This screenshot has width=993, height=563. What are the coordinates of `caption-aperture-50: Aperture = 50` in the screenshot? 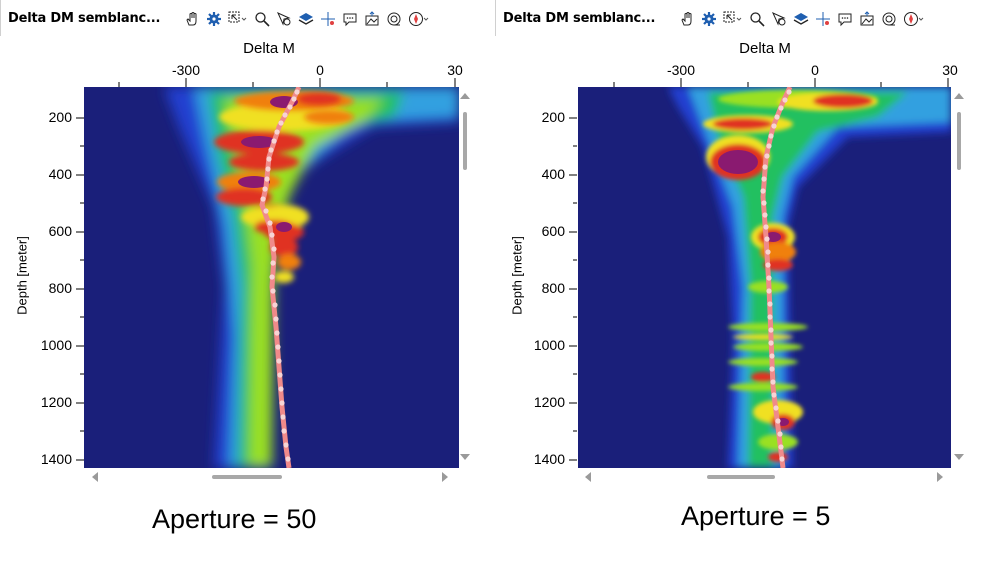 It's located at (234, 519).